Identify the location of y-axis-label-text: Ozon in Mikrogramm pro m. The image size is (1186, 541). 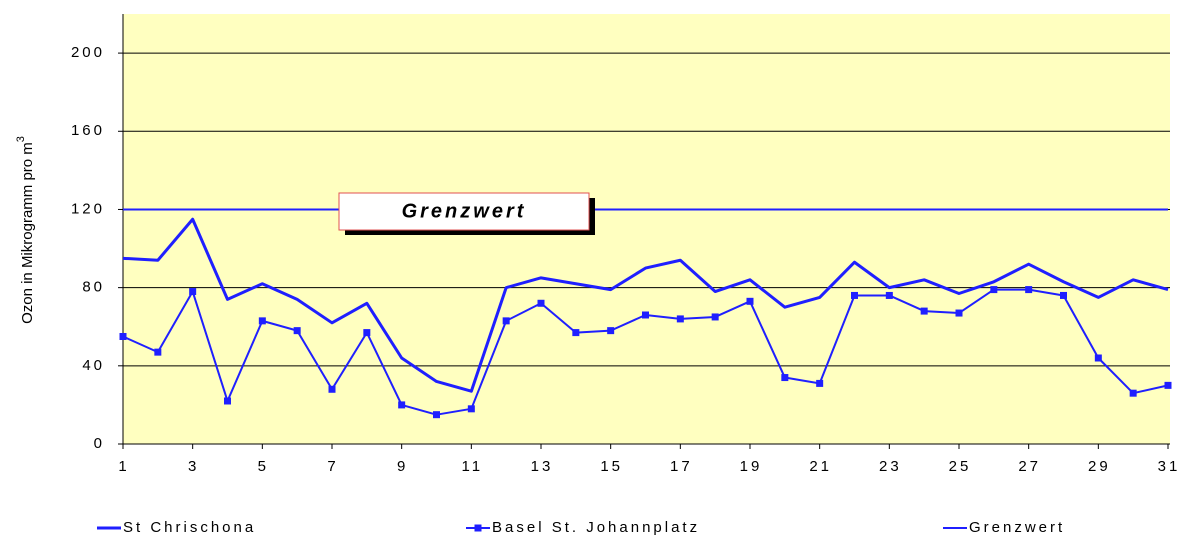
(27, 233).